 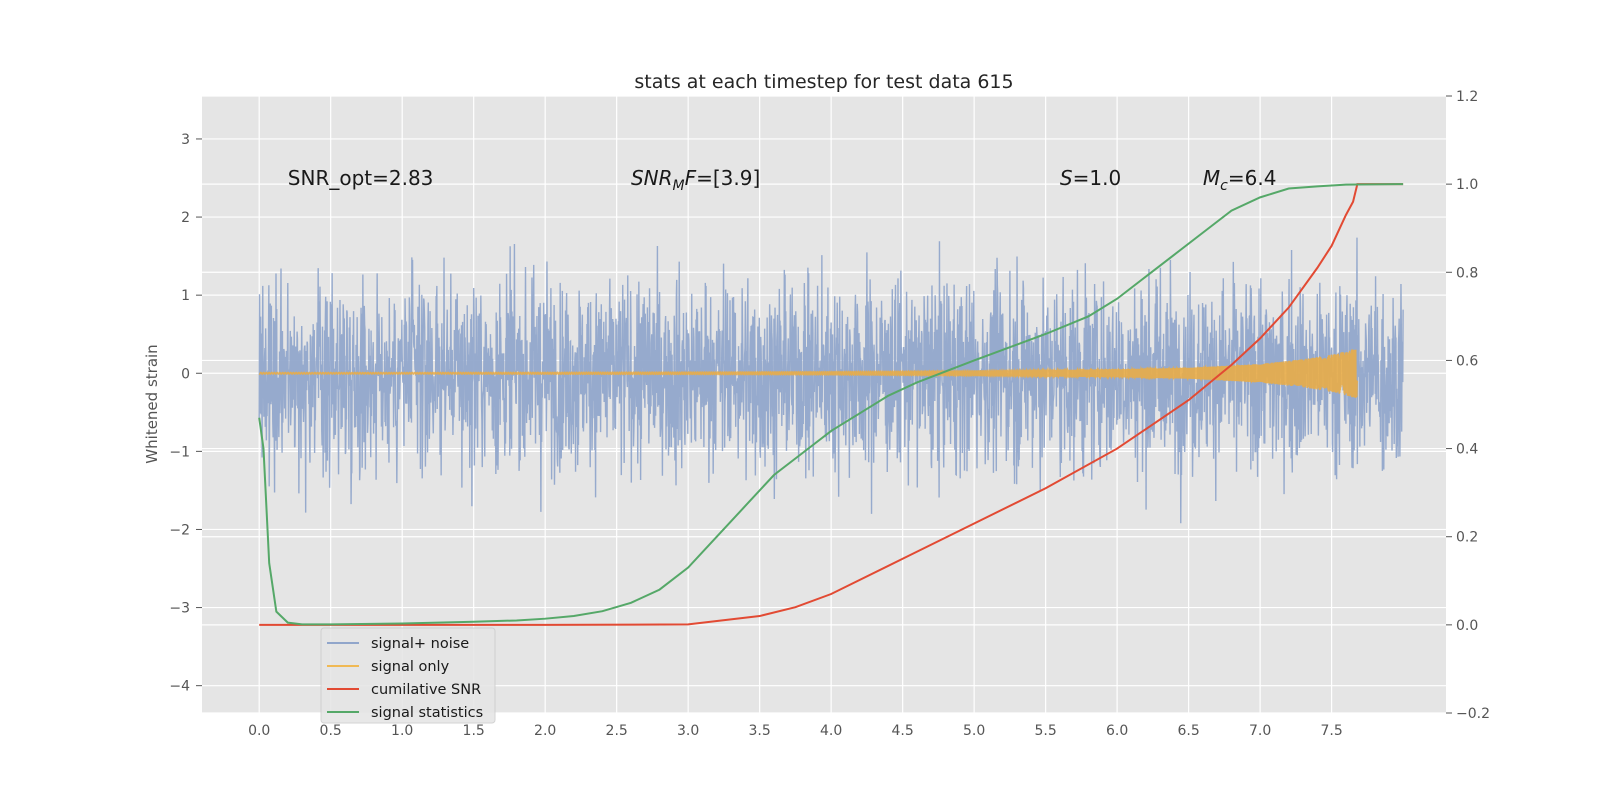 What do you see at coordinates (426, 690) in the screenshot?
I see `legend-label: cumilative SNR` at bounding box center [426, 690].